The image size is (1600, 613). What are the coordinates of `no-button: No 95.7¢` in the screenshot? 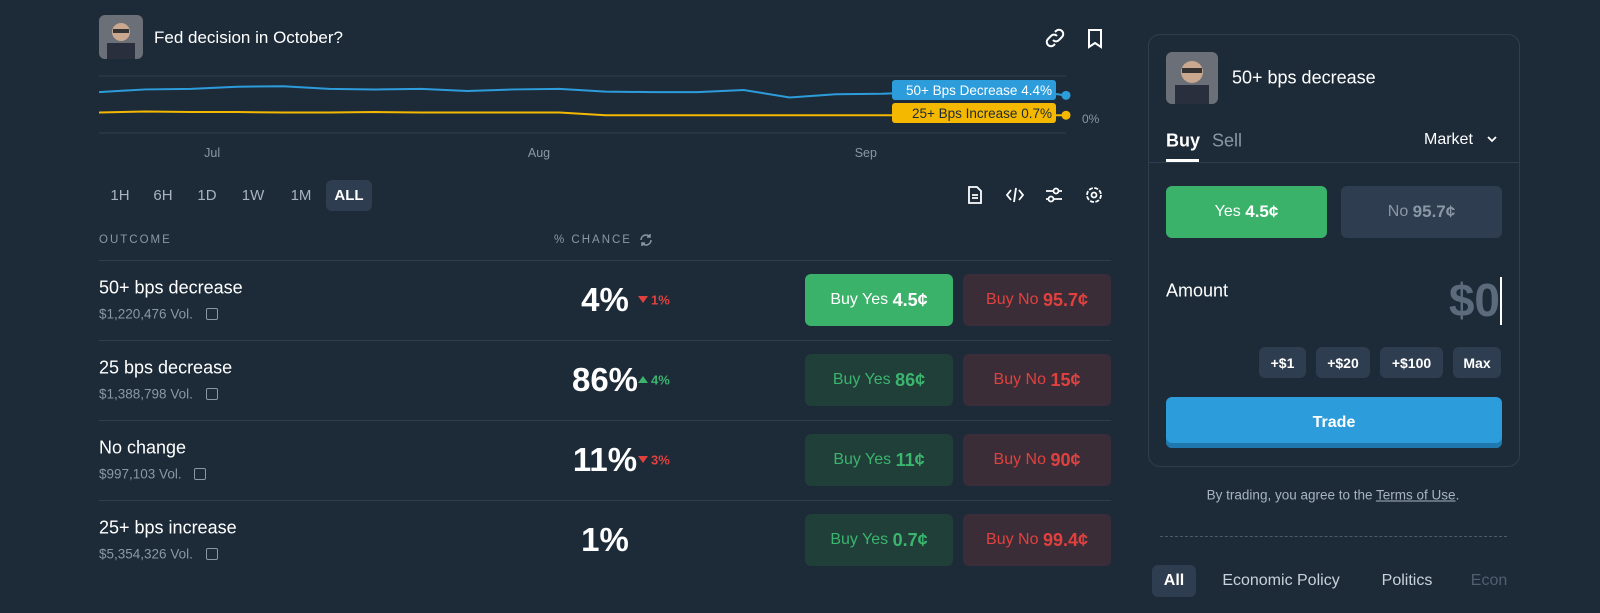 It's located at (1421, 212).